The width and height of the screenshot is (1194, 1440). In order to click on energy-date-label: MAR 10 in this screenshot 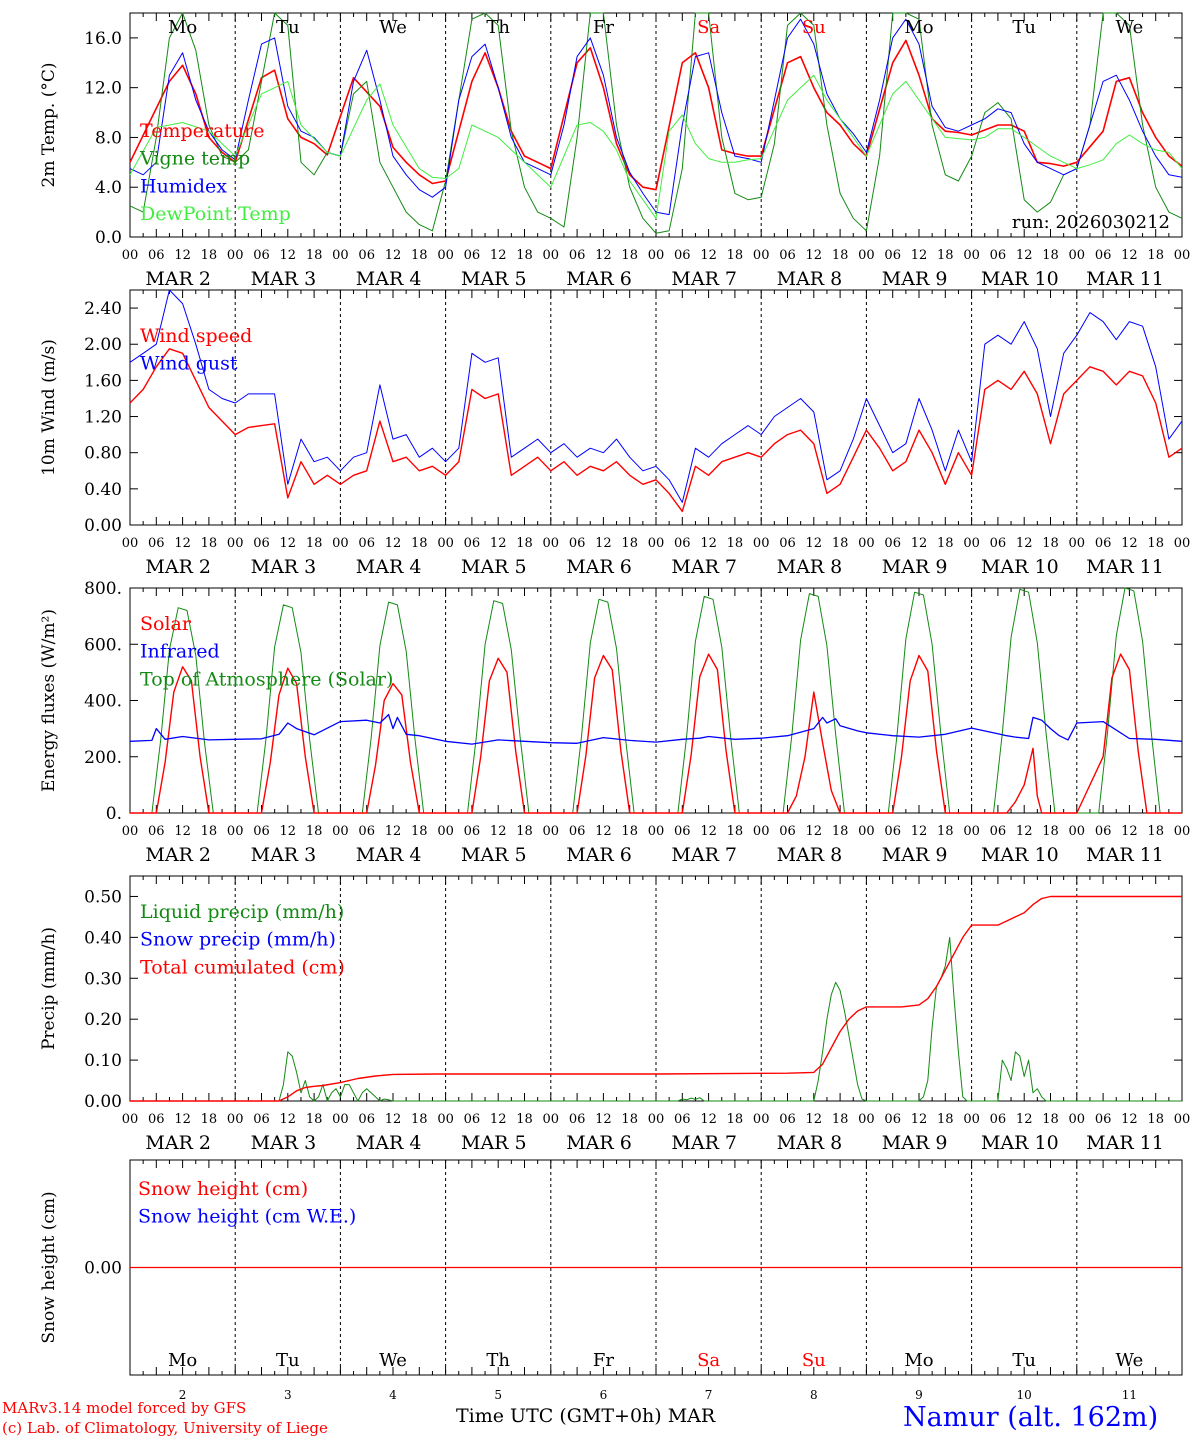, I will do `click(1020, 855)`.